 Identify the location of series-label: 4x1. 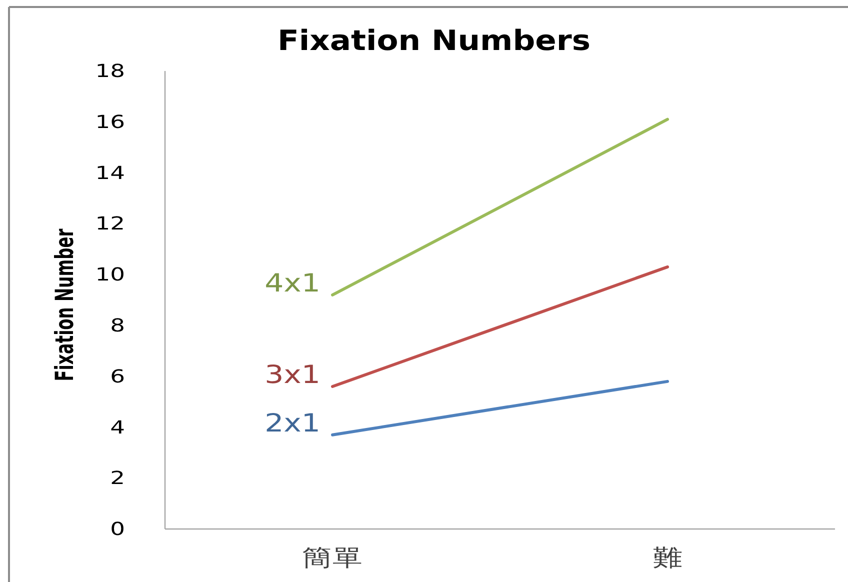
(292, 283).